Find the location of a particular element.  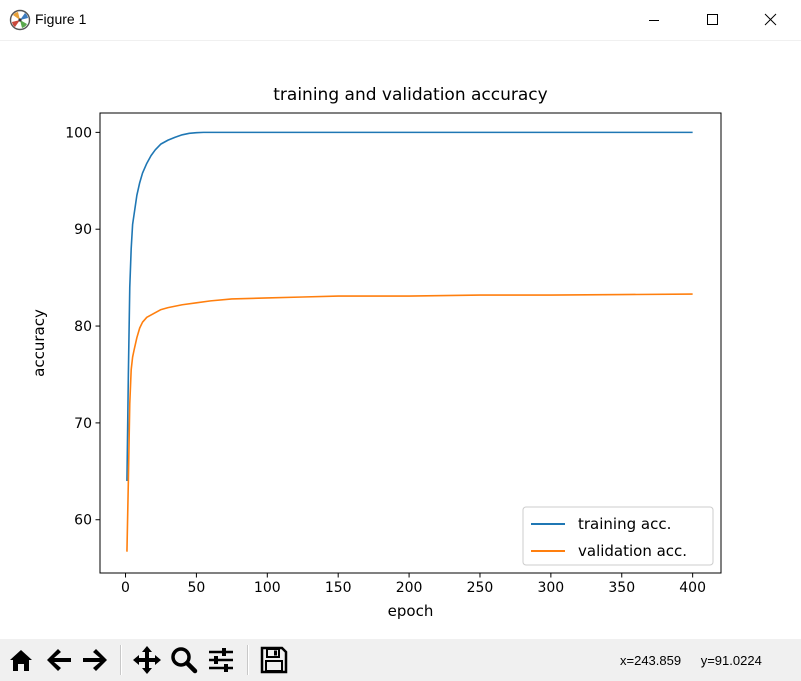

x-tick-label: 150 is located at coordinates (338, 588).